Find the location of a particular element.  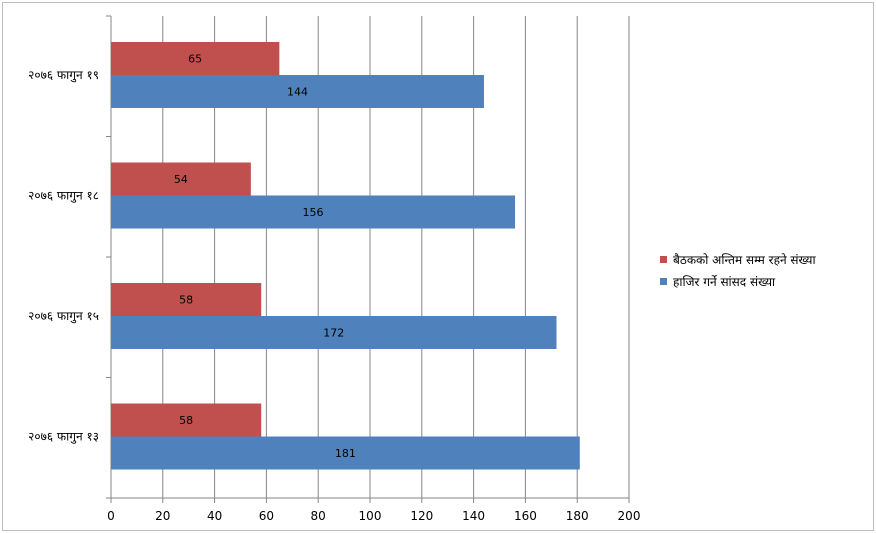

legend-swatch-blue is located at coordinates (663, 281).